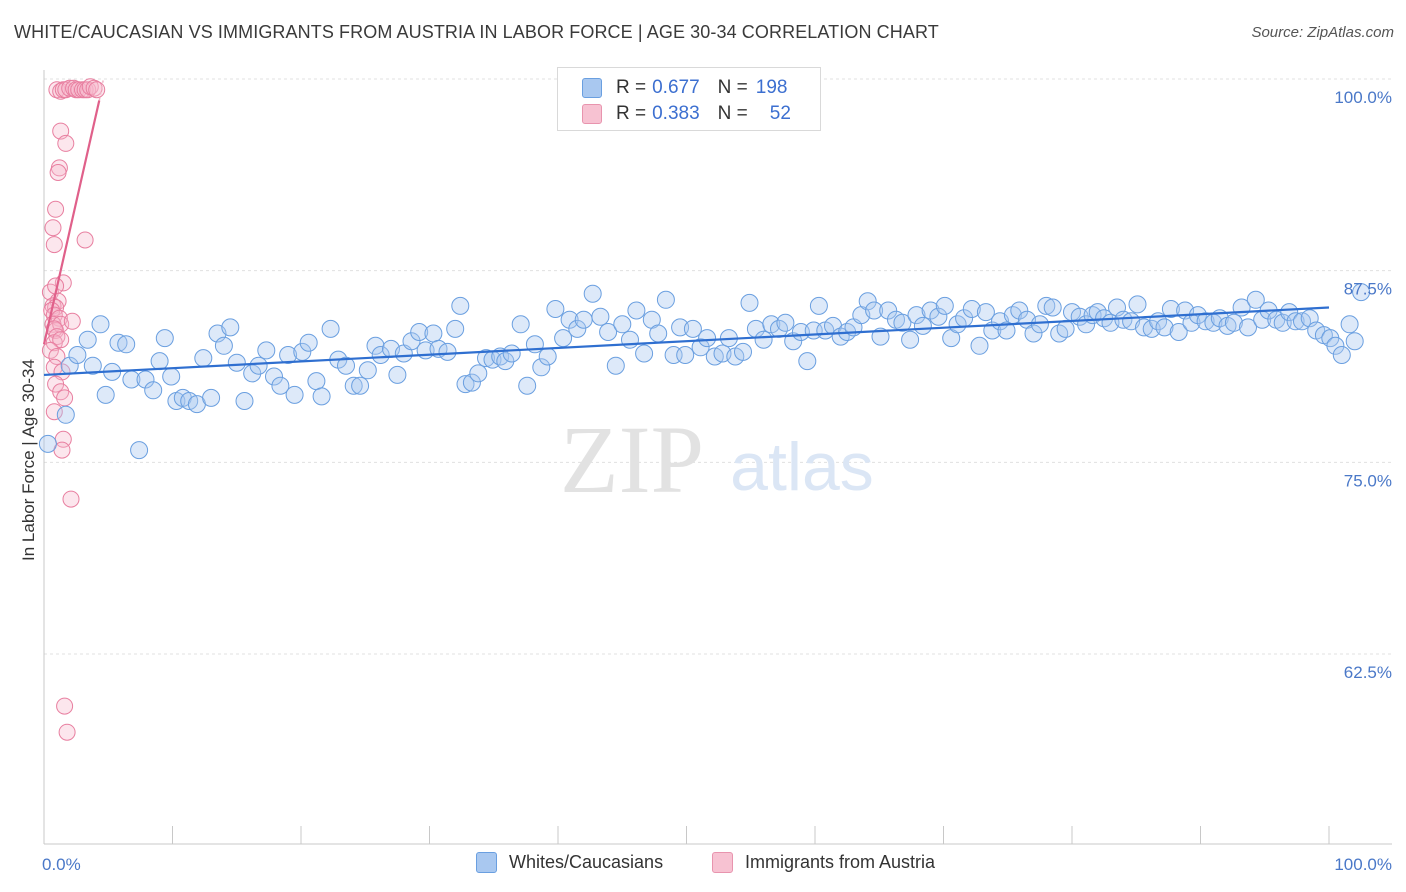 This screenshot has height=892, width=1406. Describe the element at coordinates (676, 113) in the screenshot. I see `legend-r-value: 0.383` at that location.